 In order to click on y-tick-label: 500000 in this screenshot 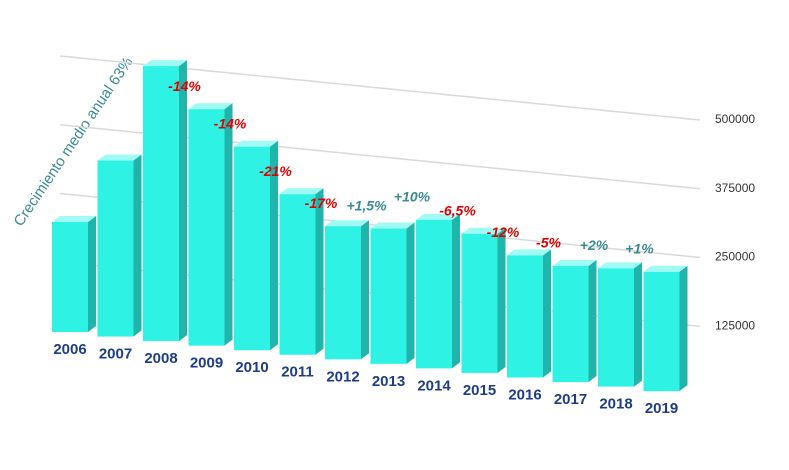, I will do `click(735, 119)`.